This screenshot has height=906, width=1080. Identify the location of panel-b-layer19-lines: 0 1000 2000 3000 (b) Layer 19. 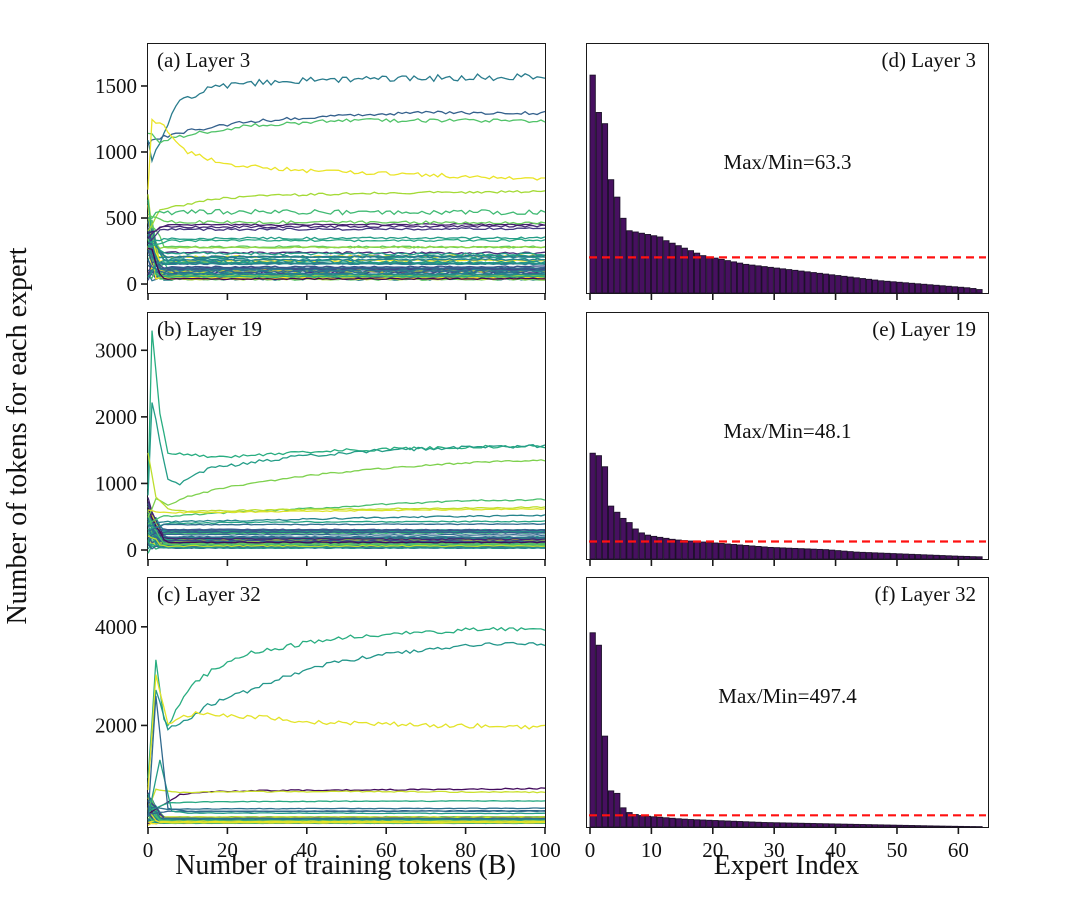
(320, 439).